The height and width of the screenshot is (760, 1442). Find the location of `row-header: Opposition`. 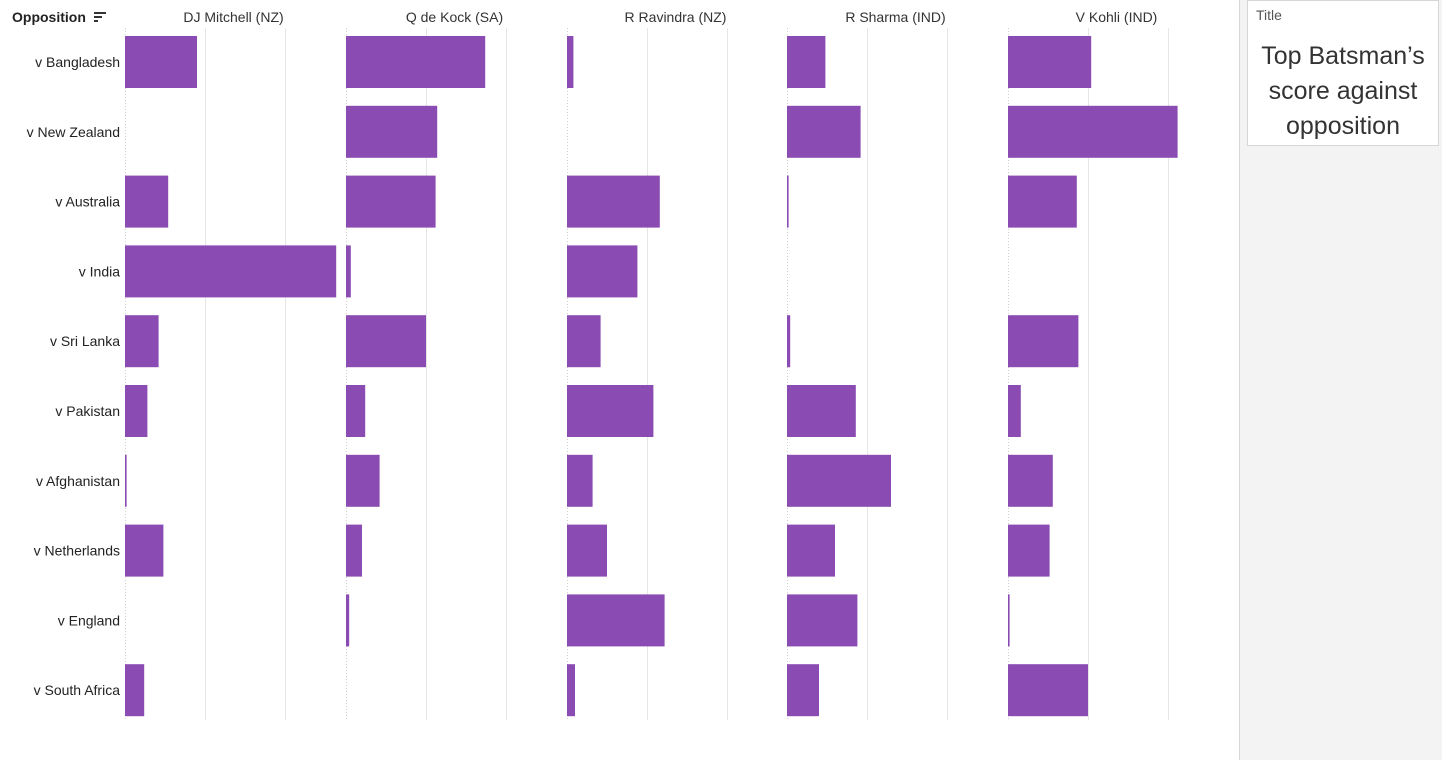

row-header: Opposition is located at coordinates (49, 17).